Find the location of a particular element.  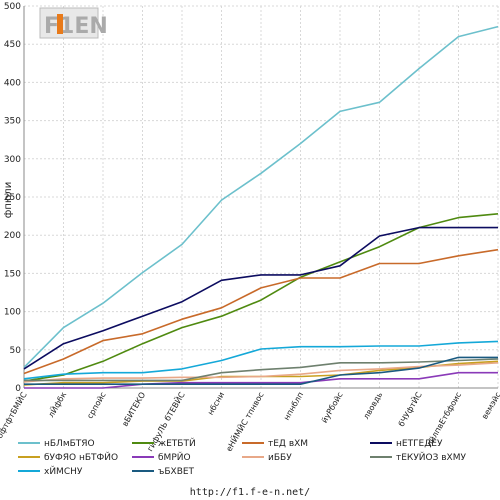

y-axis-label: фпюли is located at coordinates (8, 200).